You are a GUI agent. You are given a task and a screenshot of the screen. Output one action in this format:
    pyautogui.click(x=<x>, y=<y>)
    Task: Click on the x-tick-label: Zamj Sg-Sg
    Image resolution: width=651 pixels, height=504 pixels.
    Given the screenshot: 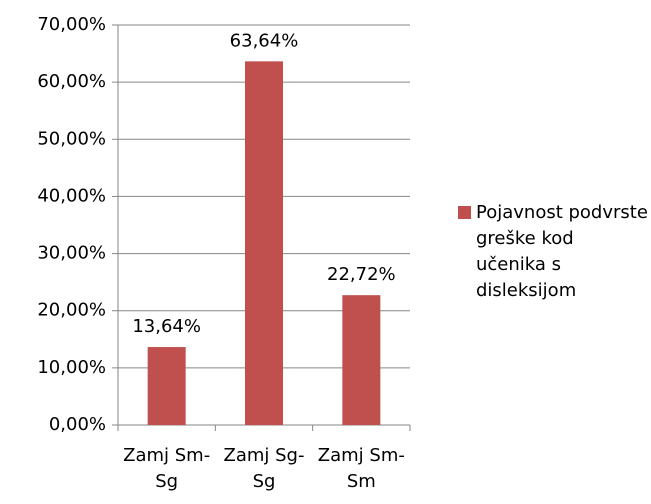 What is the action you would take?
    pyautogui.click(x=264, y=468)
    